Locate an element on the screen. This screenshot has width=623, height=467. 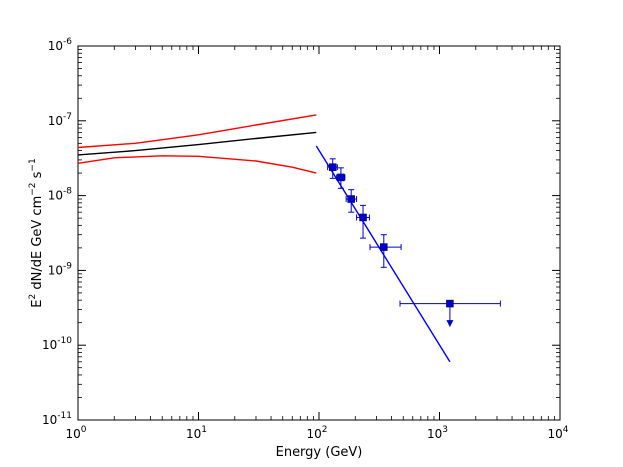
y-tick-label: 10⁻⁷ is located at coordinates (60, 120).